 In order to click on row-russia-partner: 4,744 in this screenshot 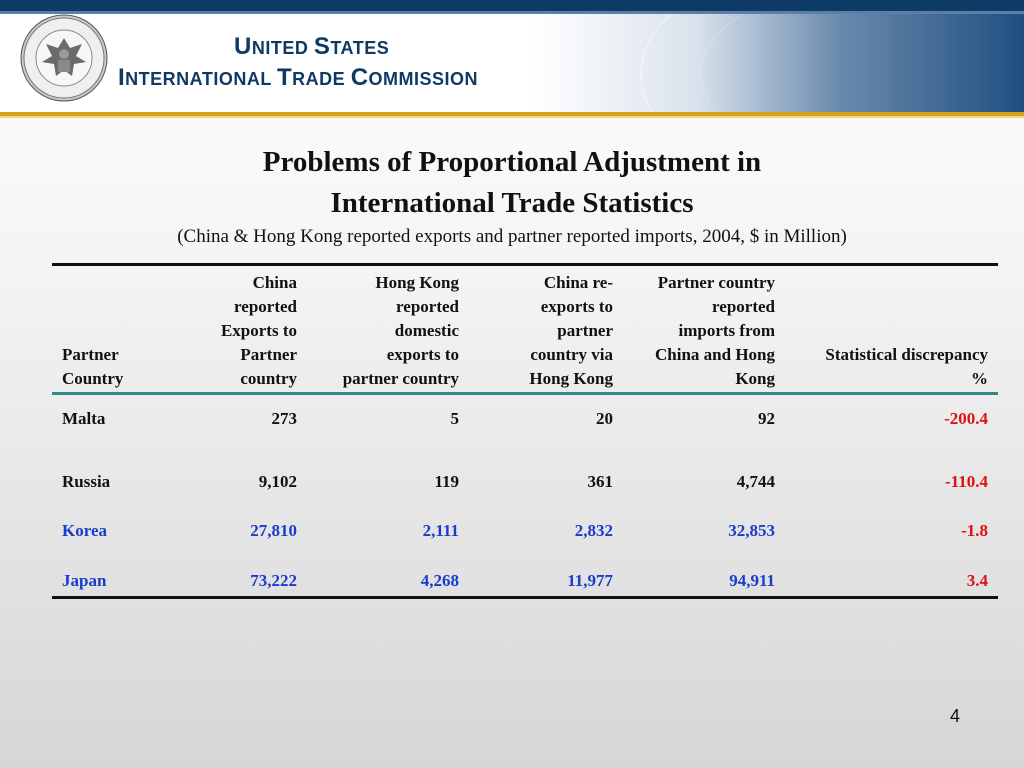, I will do `click(755, 481)`.